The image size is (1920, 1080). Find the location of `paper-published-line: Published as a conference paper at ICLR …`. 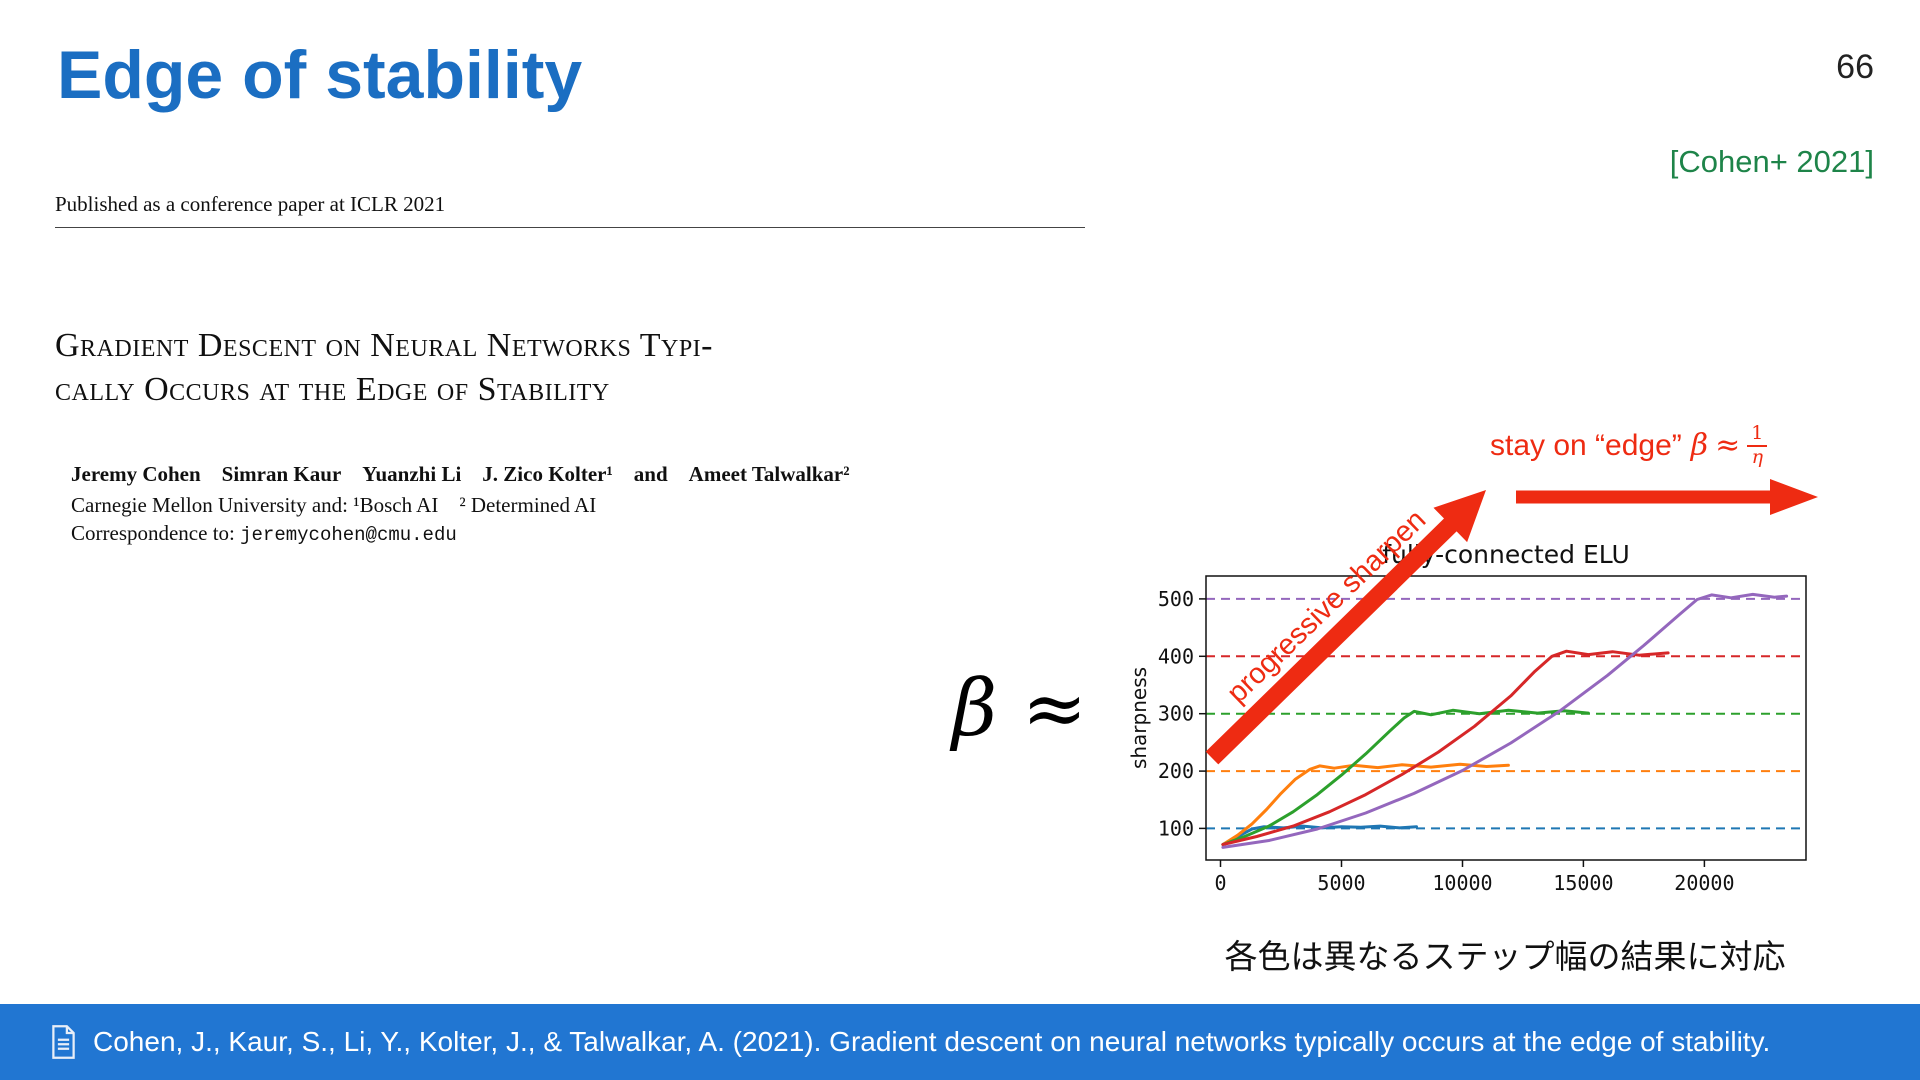

paper-published-line: Published as a conference paper at ICLR … is located at coordinates (250, 204).